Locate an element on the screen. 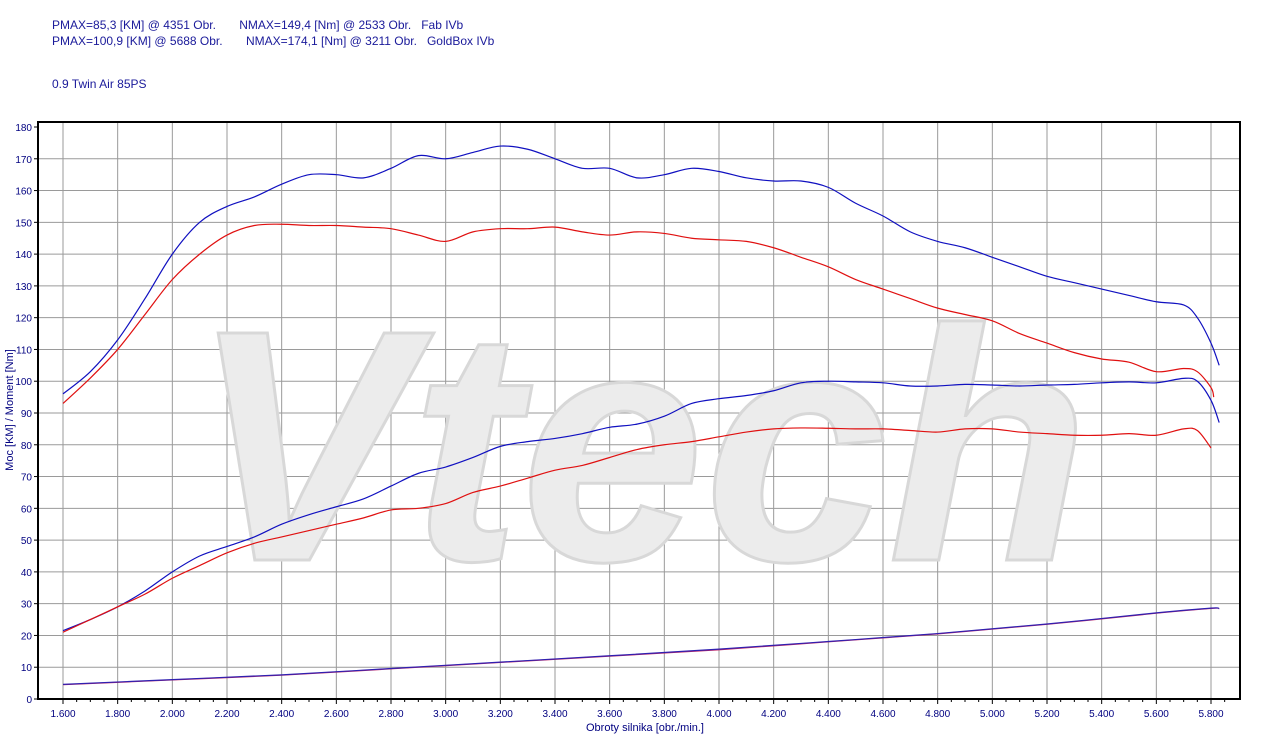 The width and height of the screenshot is (1264, 751). x-tick-label: 4.400 is located at coordinates (828, 714).